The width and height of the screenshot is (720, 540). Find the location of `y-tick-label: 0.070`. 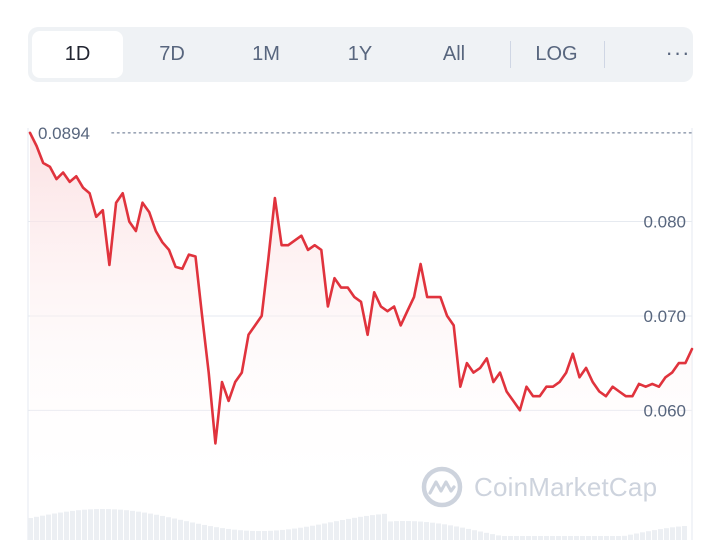

y-tick-label: 0.070 is located at coordinates (664, 316).